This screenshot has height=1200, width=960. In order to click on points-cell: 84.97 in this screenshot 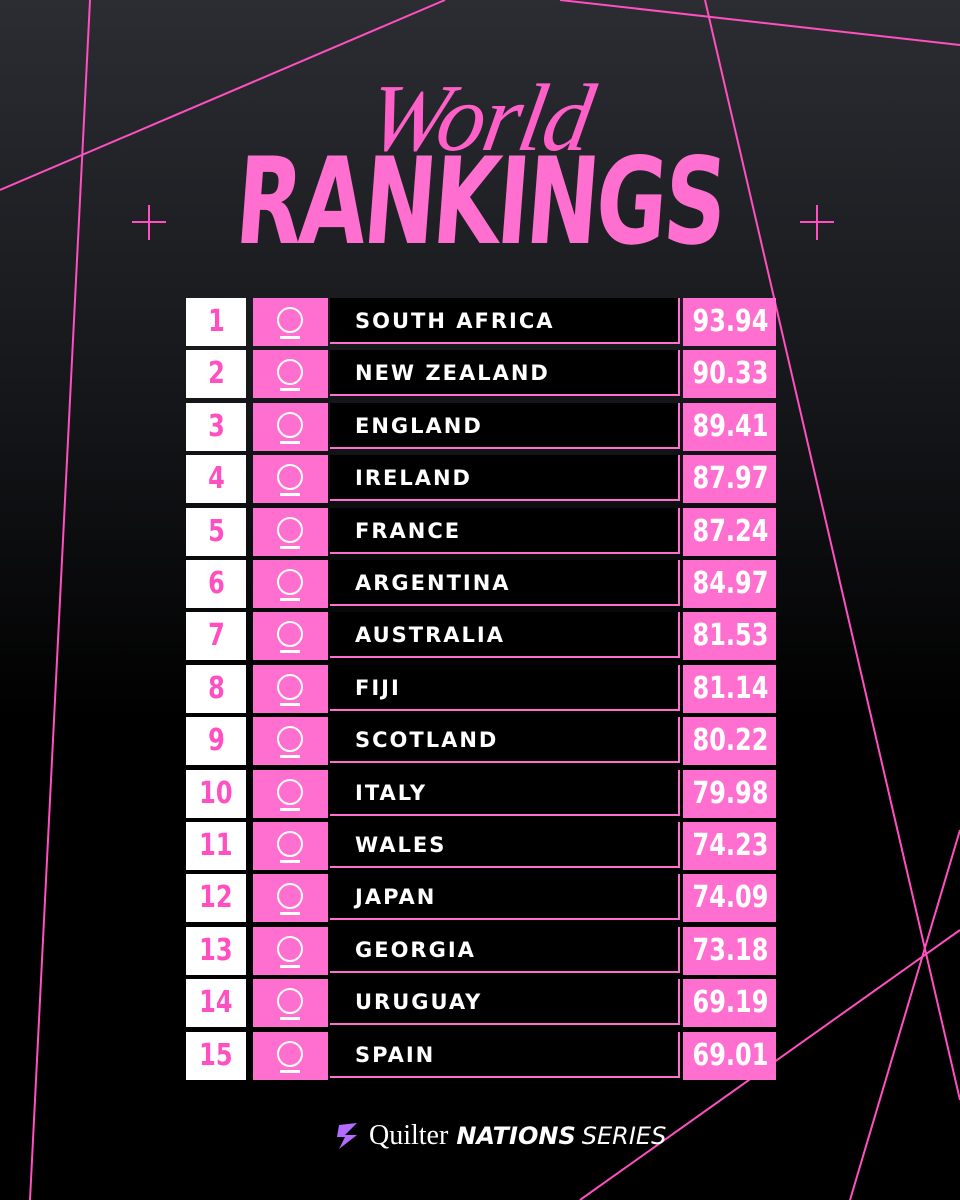, I will do `click(729, 584)`.